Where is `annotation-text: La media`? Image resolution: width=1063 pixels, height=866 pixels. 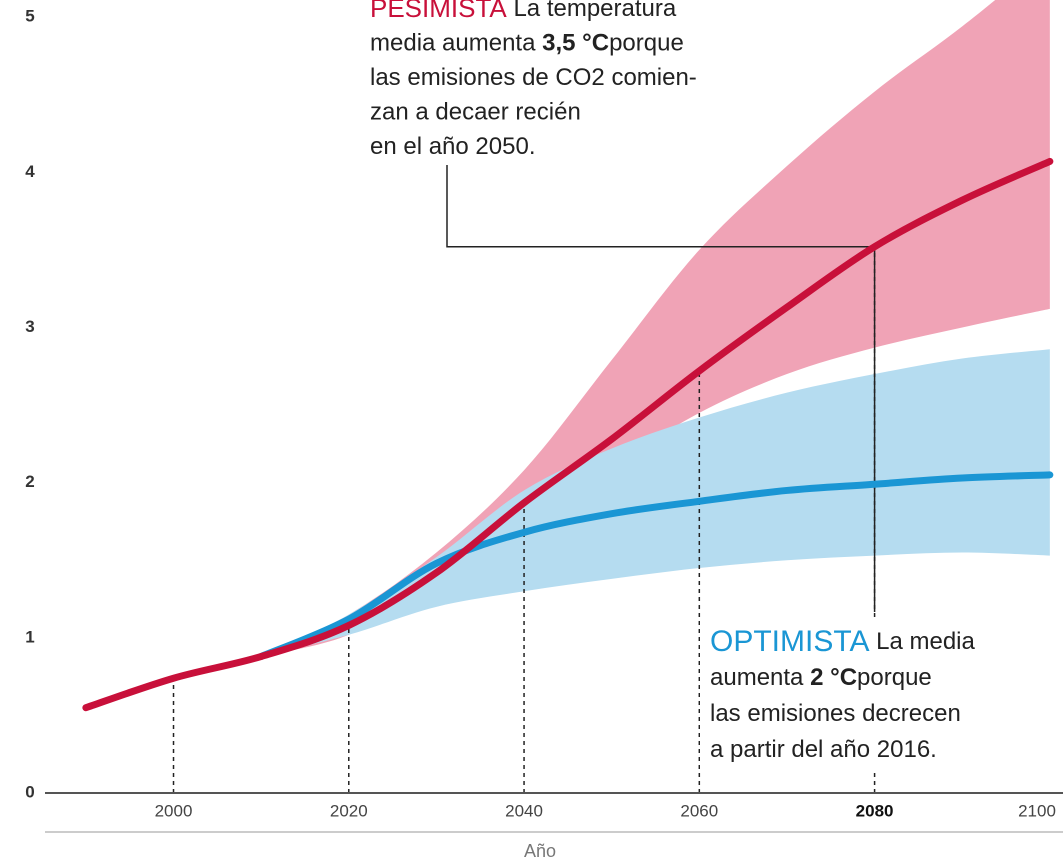 annotation-text: La media is located at coordinates (925, 641).